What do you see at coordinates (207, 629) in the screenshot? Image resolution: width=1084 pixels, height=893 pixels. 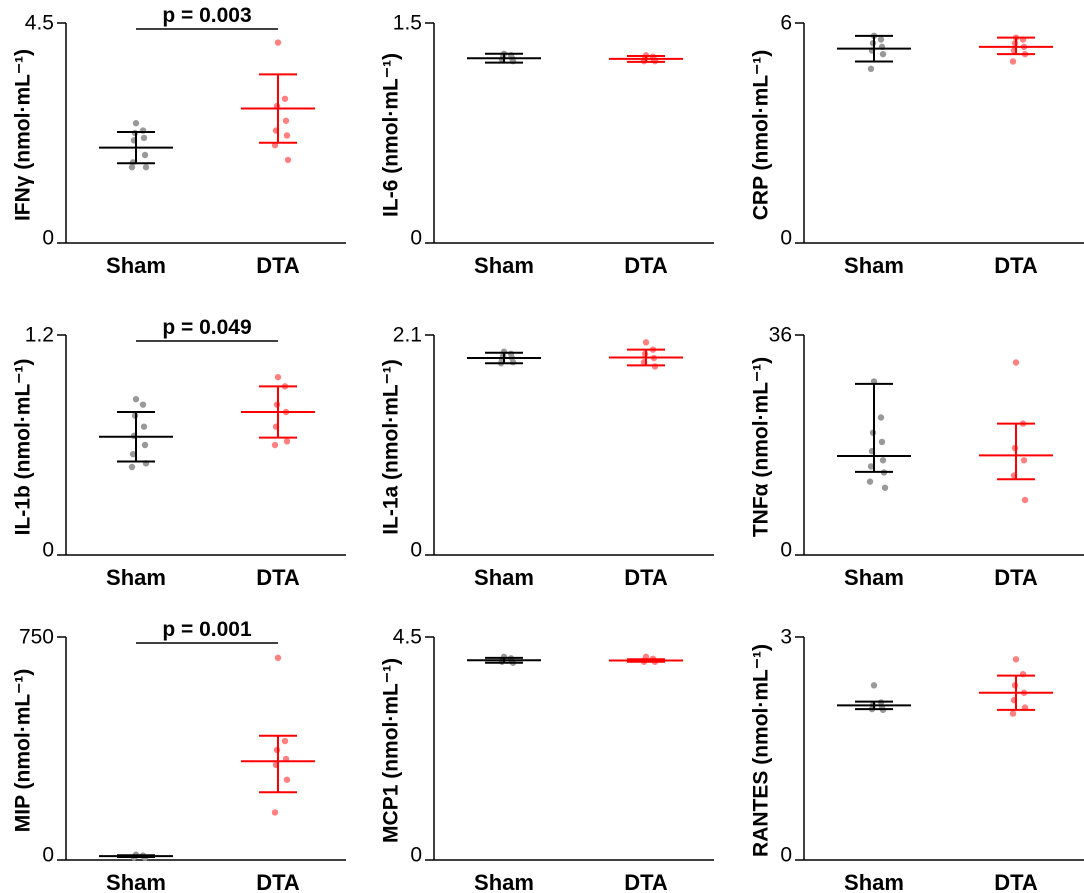 I see `p-value-label: p = 0.001` at bounding box center [207, 629].